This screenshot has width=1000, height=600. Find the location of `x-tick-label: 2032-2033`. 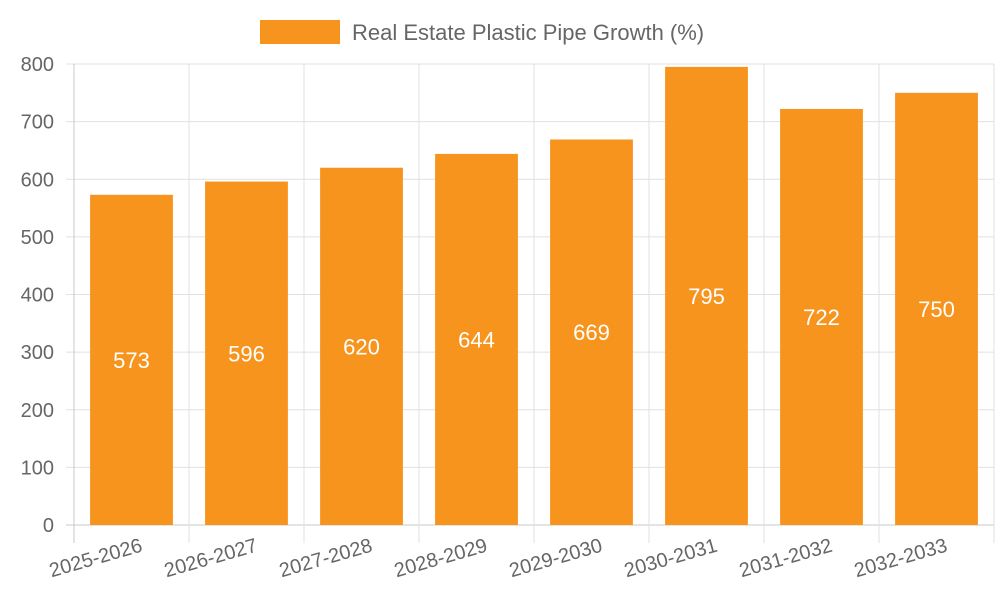

x-tick-label: 2032-2033 is located at coordinates (901, 559).